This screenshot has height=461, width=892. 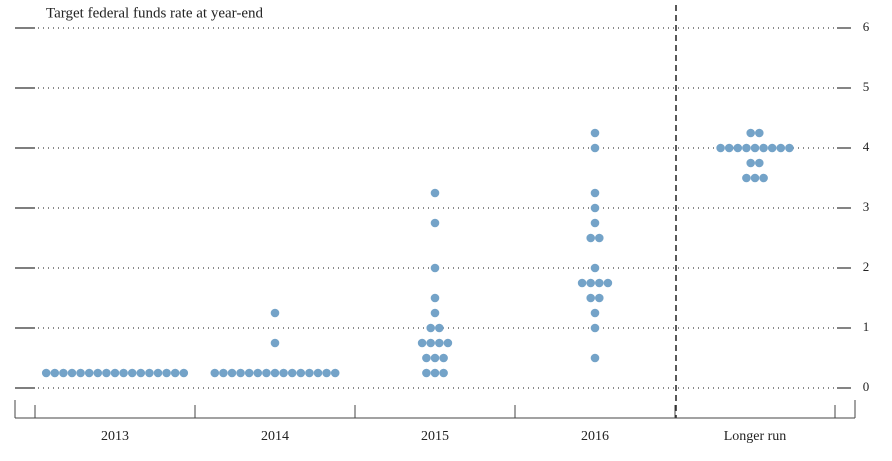 I want to click on y-tick-label: 4, so click(x=866, y=146).